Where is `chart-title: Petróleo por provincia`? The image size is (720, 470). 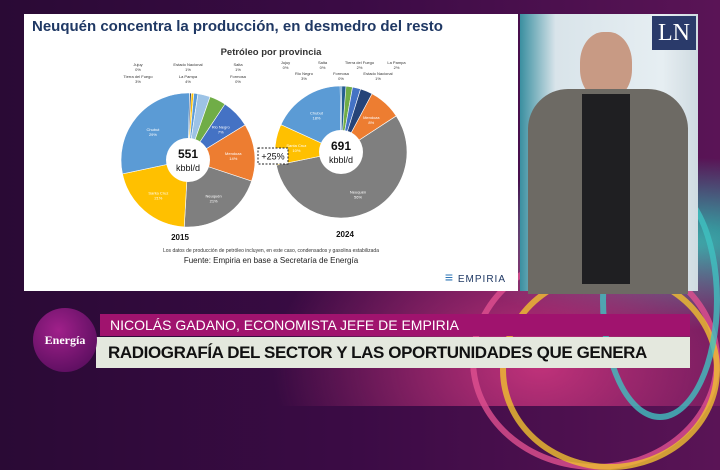
chart-title: Petróleo por provincia is located at coordinates (271, 52).